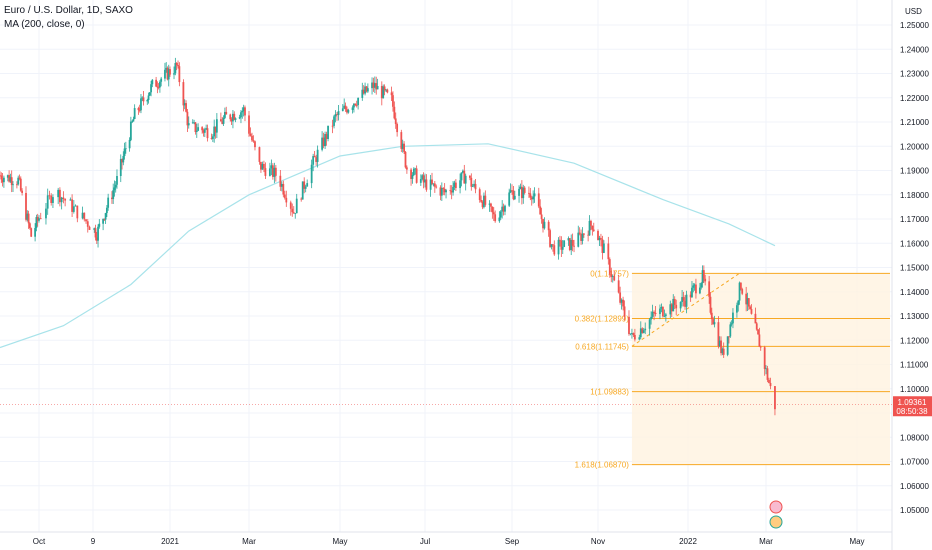  What do you see at coordinates (914, 486) in the screenshot?
I see `y-tick-label: 1.06000` at bounding box center [914, 486].